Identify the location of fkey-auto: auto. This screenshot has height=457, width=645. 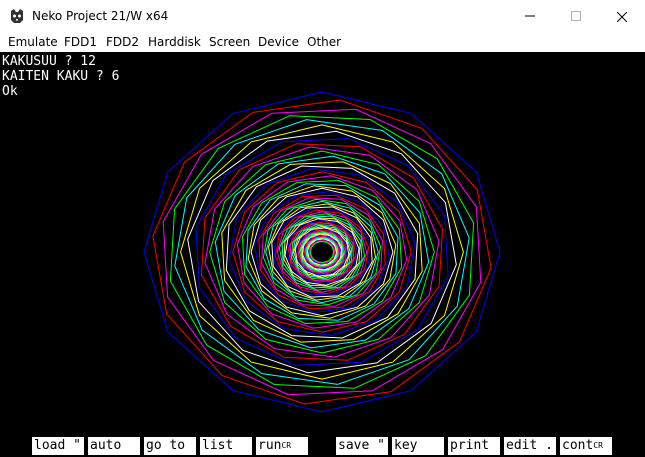
(114, 446).